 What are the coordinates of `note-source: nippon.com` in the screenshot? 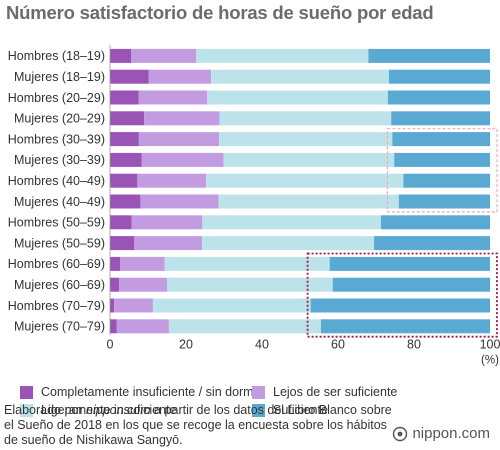 It's located at (118, 410).